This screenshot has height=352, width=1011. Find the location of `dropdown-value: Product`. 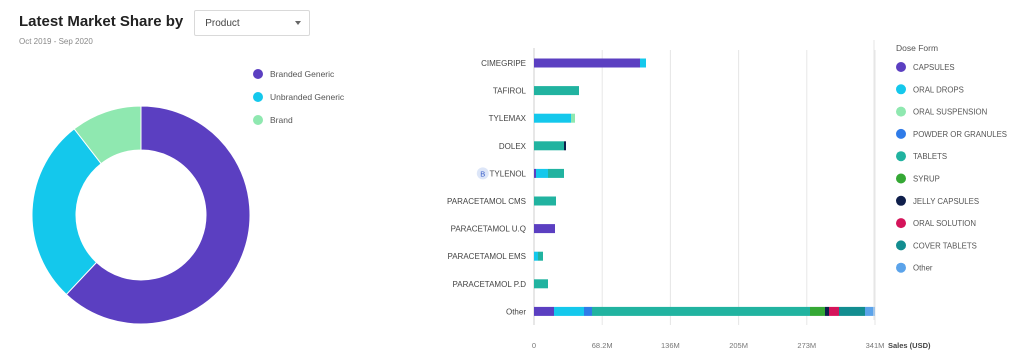

dropdown-value: Product is located at coordinates (222, 23).